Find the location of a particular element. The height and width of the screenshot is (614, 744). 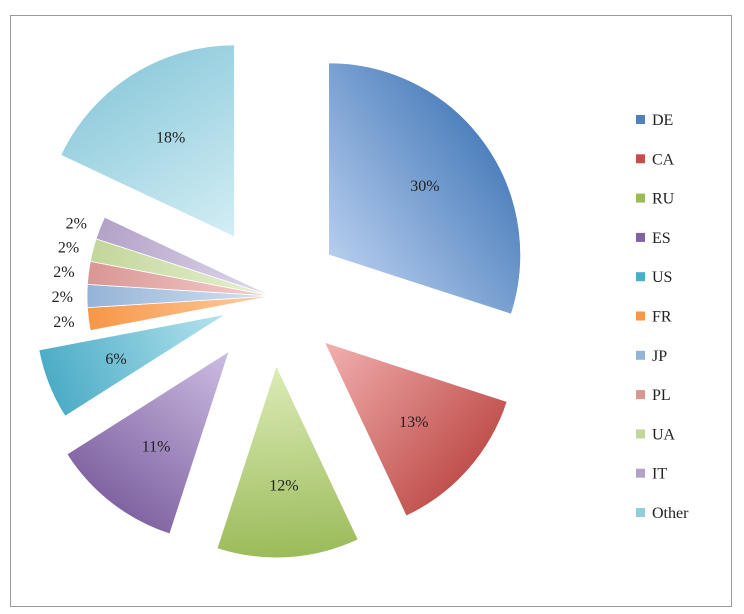

legend-swatch-other is located at coordinates (640, 512).